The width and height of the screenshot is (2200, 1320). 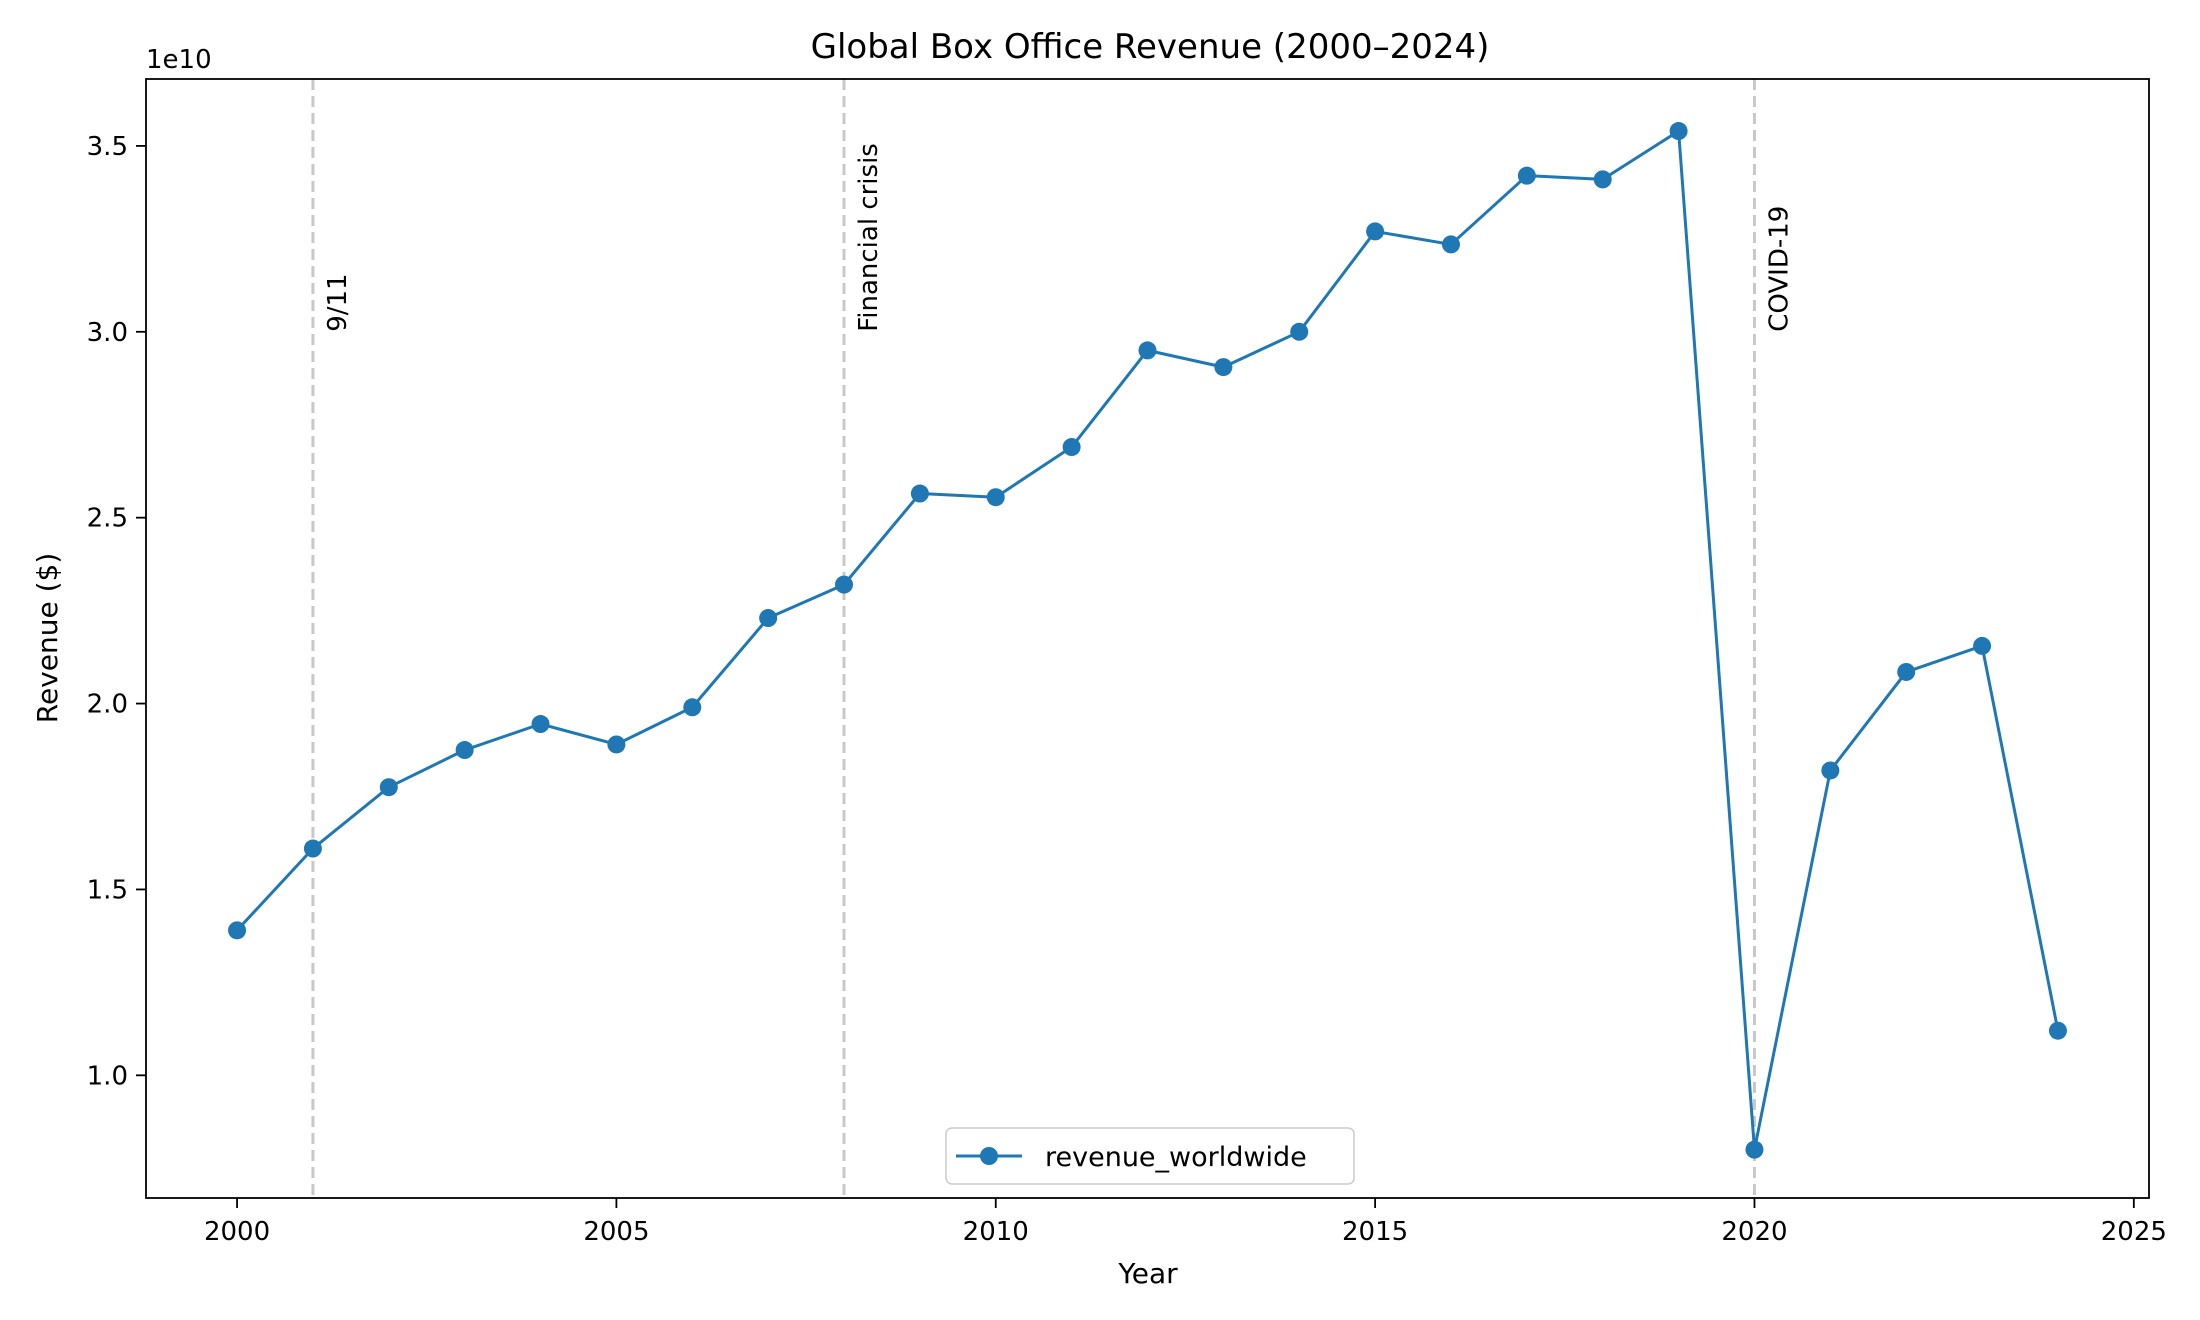 I want to click on x-tick-label: 2000, so click(x=237, y=1232).